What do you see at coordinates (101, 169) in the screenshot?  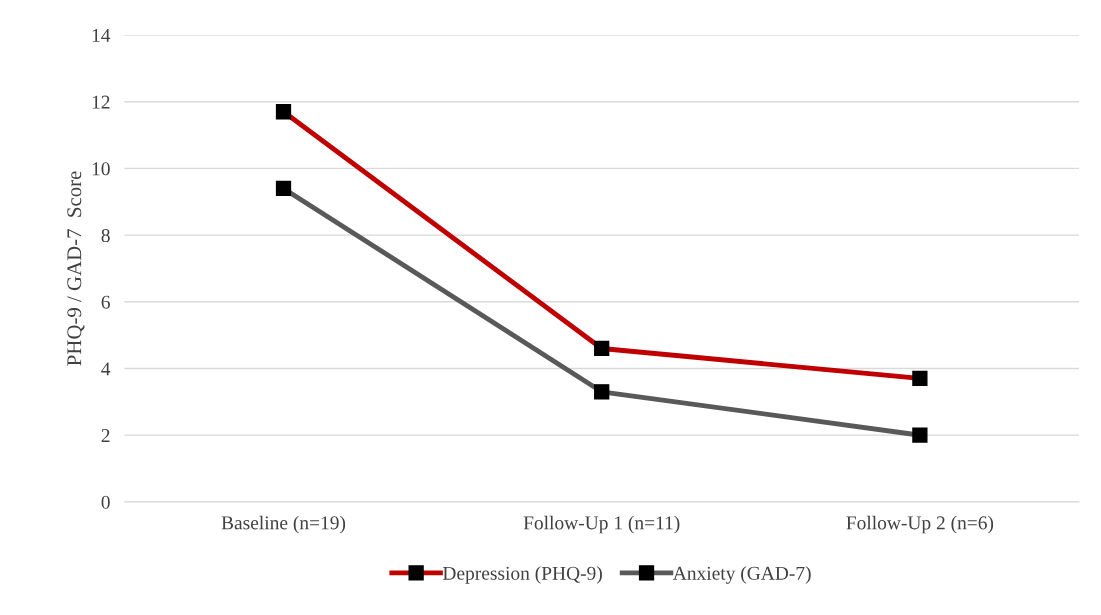 I see `y-tick-label: 10` at bounding box center [101, 169].